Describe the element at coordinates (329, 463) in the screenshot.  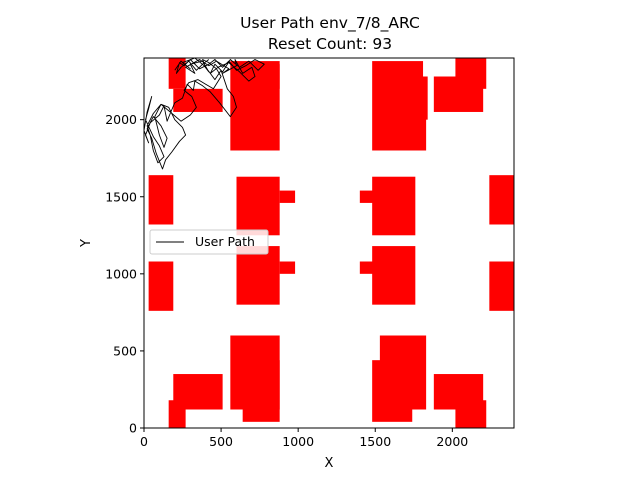
I see `x-axis-label: X` at that location.